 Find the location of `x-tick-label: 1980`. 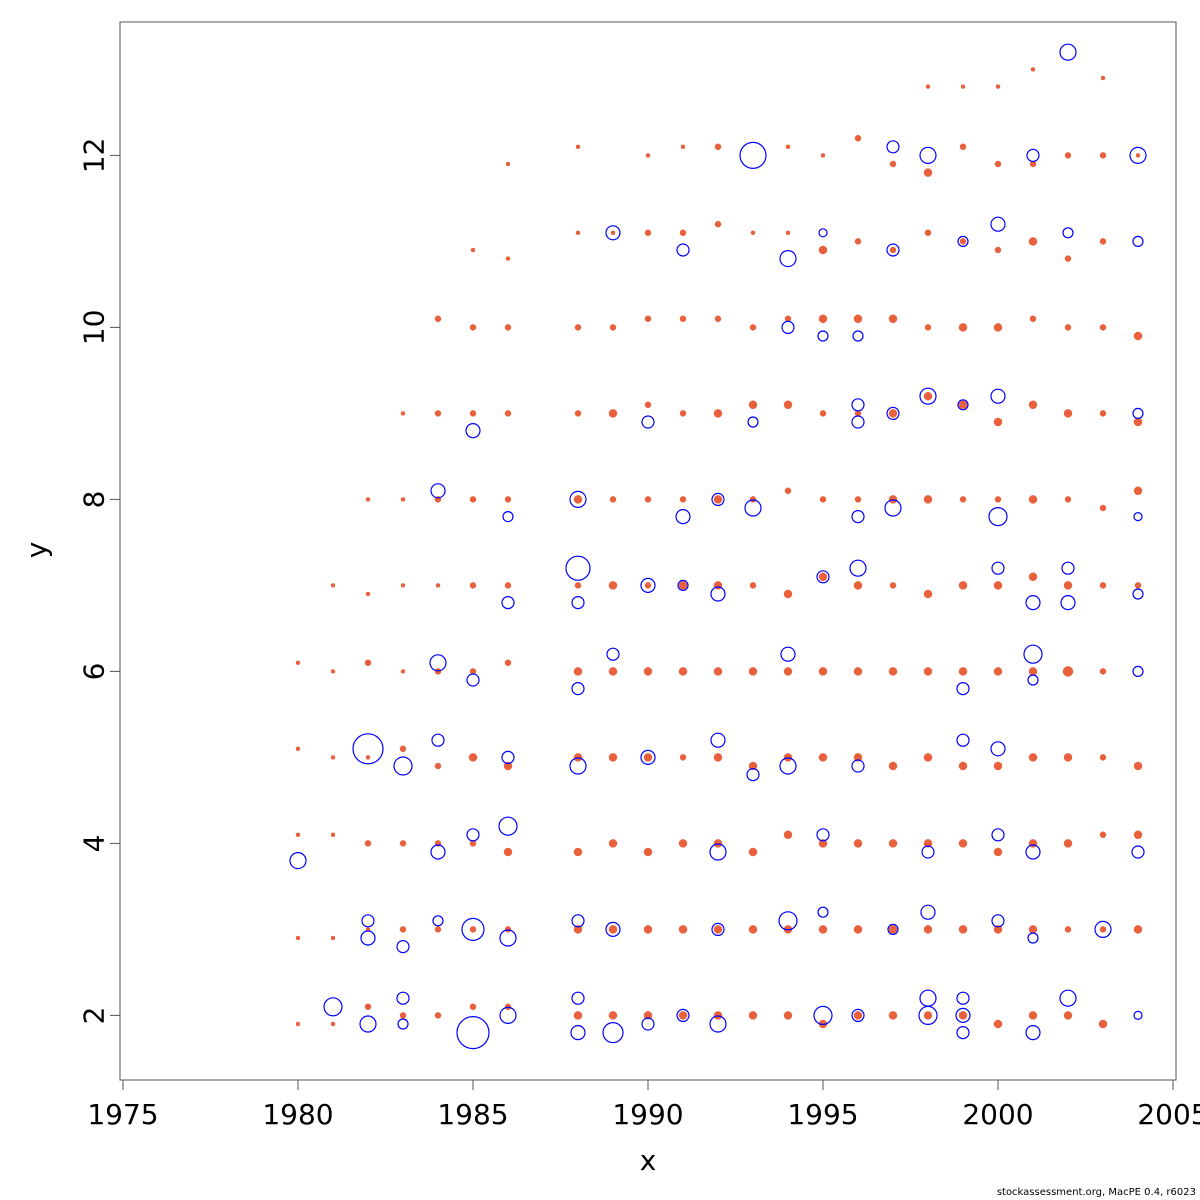

x-tick-label: 1980 is located at coordinates (297, 1114).